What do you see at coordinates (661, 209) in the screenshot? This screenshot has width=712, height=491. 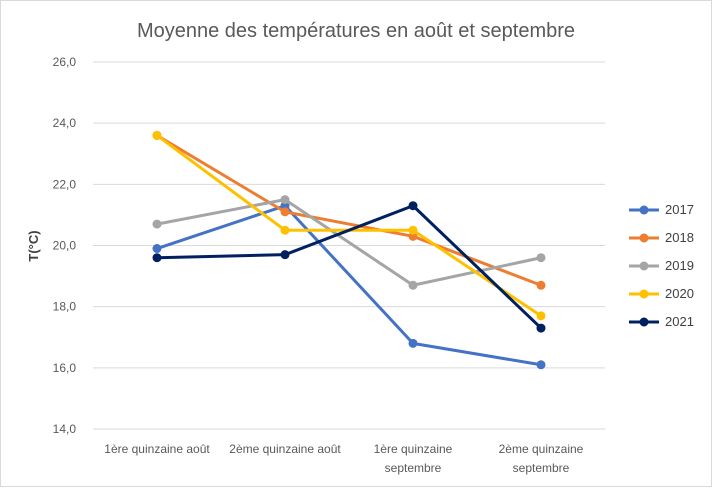 I see `legend-item: 2017` at bounding box center [661, 209].